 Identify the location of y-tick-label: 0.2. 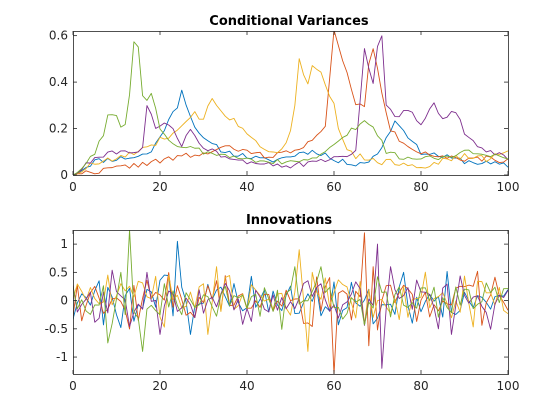
(58, 129).